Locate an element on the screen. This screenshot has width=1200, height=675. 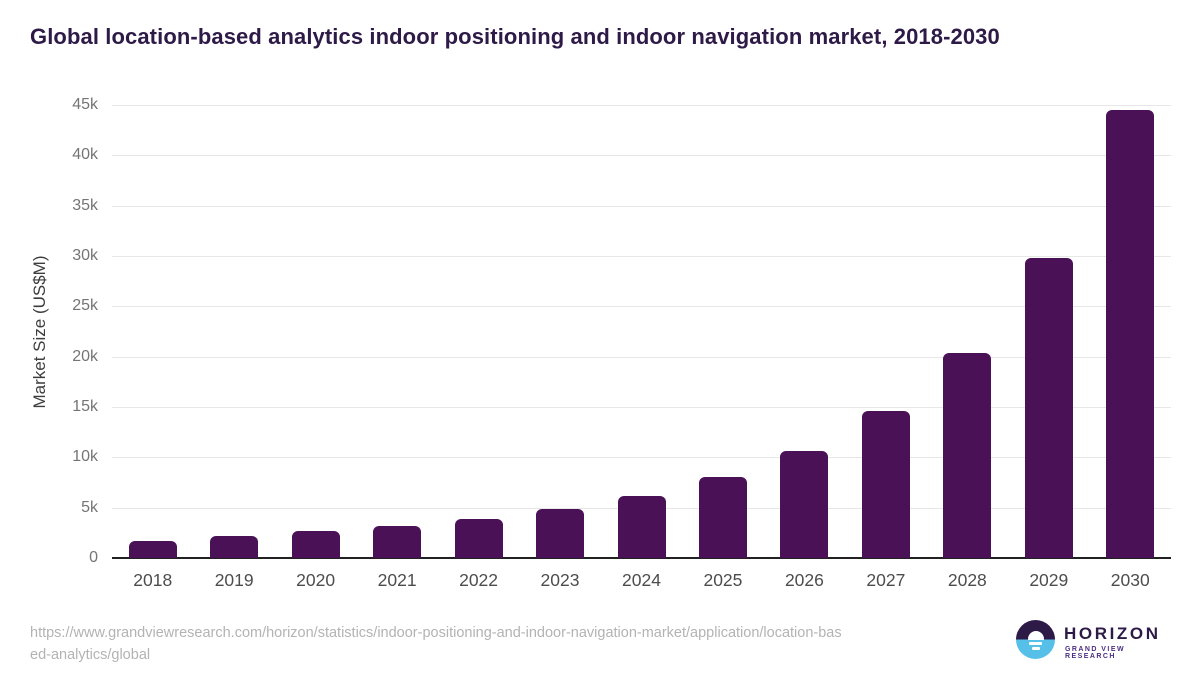
bar-2029 is located at coordinates (1048, 408).